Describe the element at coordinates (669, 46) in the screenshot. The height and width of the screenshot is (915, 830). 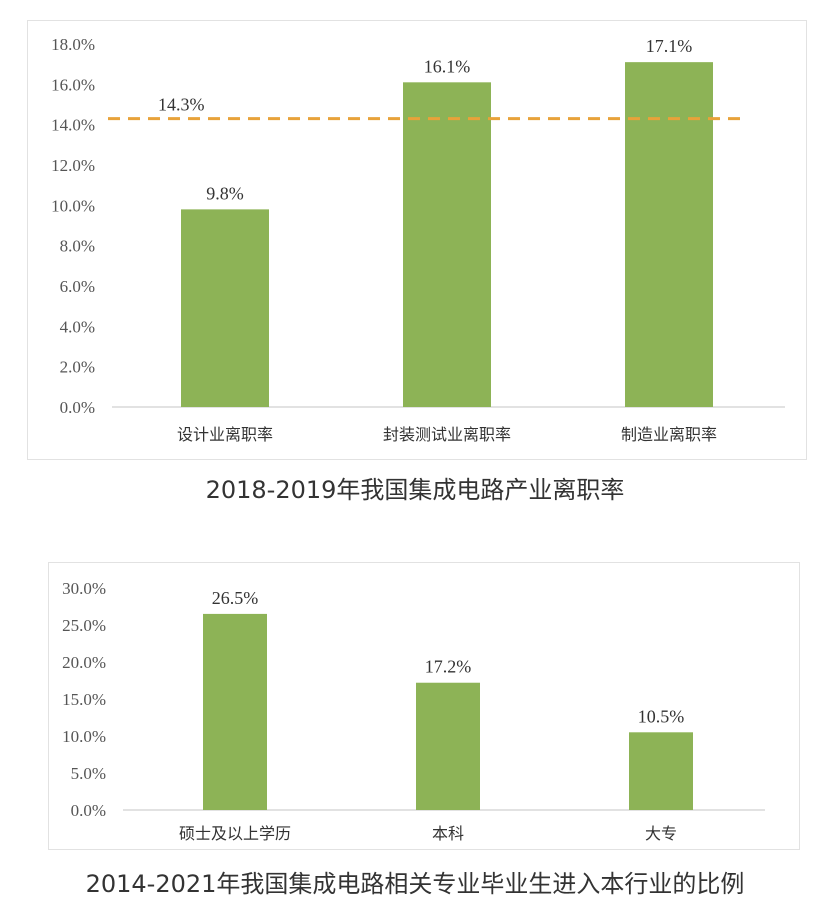
I see `attrition-bar-value-label: 17.1%` at that location.